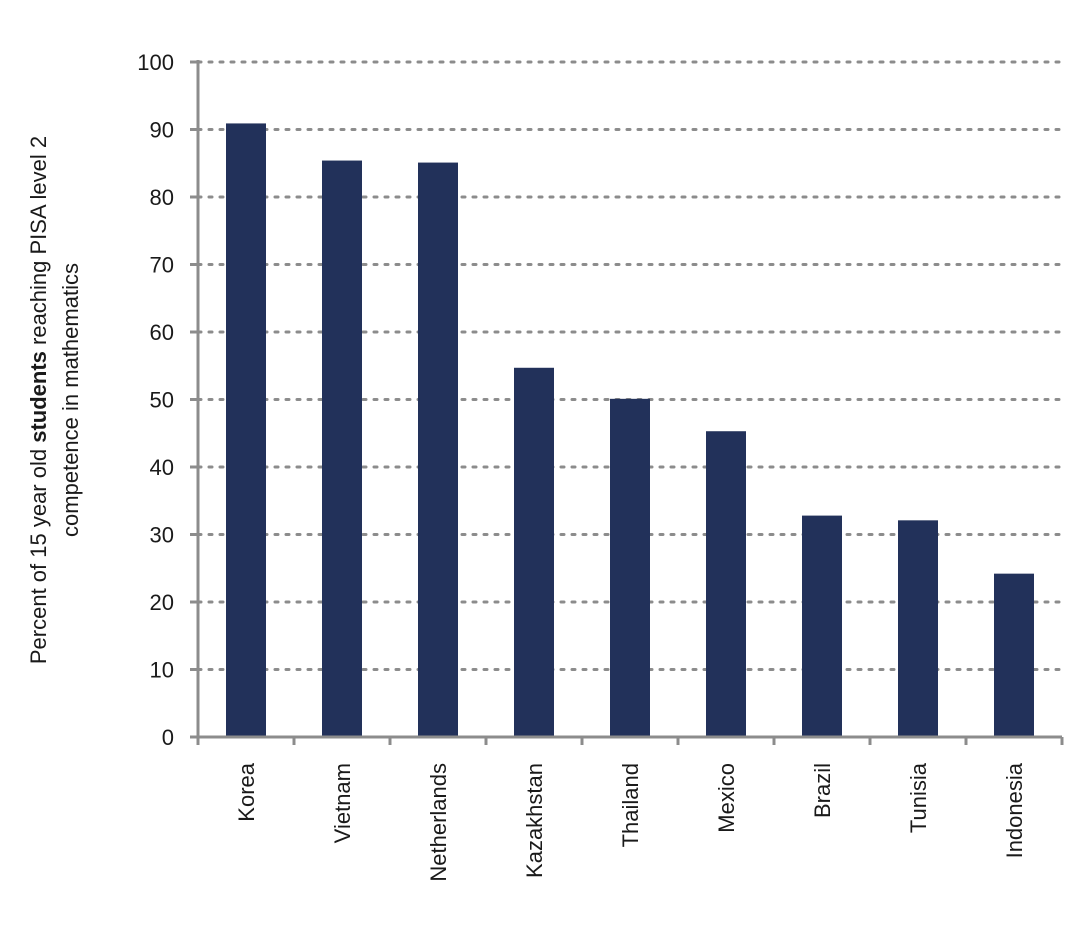 The height and width of the screenshot is (950, 1089). Describe the element at coordinates (38, 553) in the screenshot. I see `y-axis-label-part1: Percent of 15 year old` at that location.